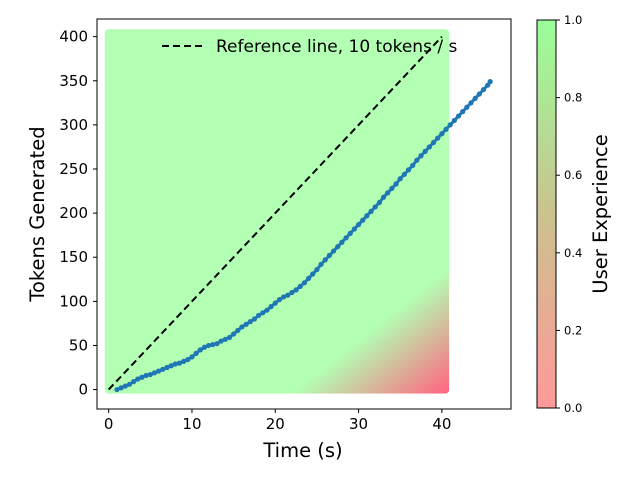 Image resolution: width=640 pixels, height=480 pixels. I want to click on colorbar-tick-label: 0.6, so click(573, 175).